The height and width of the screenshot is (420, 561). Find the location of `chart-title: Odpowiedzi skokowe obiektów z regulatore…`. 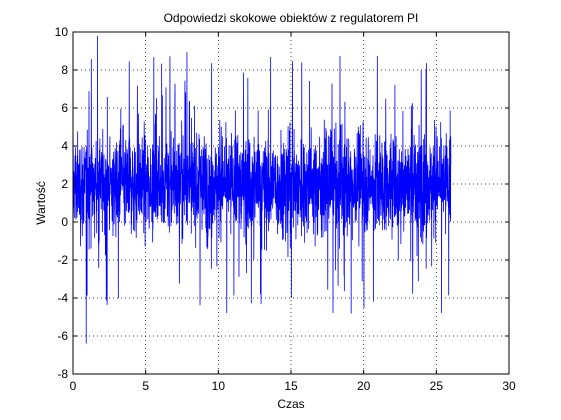

chart-title: Odpowiedzi skokowe obiektów z regulatore… is located at coordinates (291, 18).